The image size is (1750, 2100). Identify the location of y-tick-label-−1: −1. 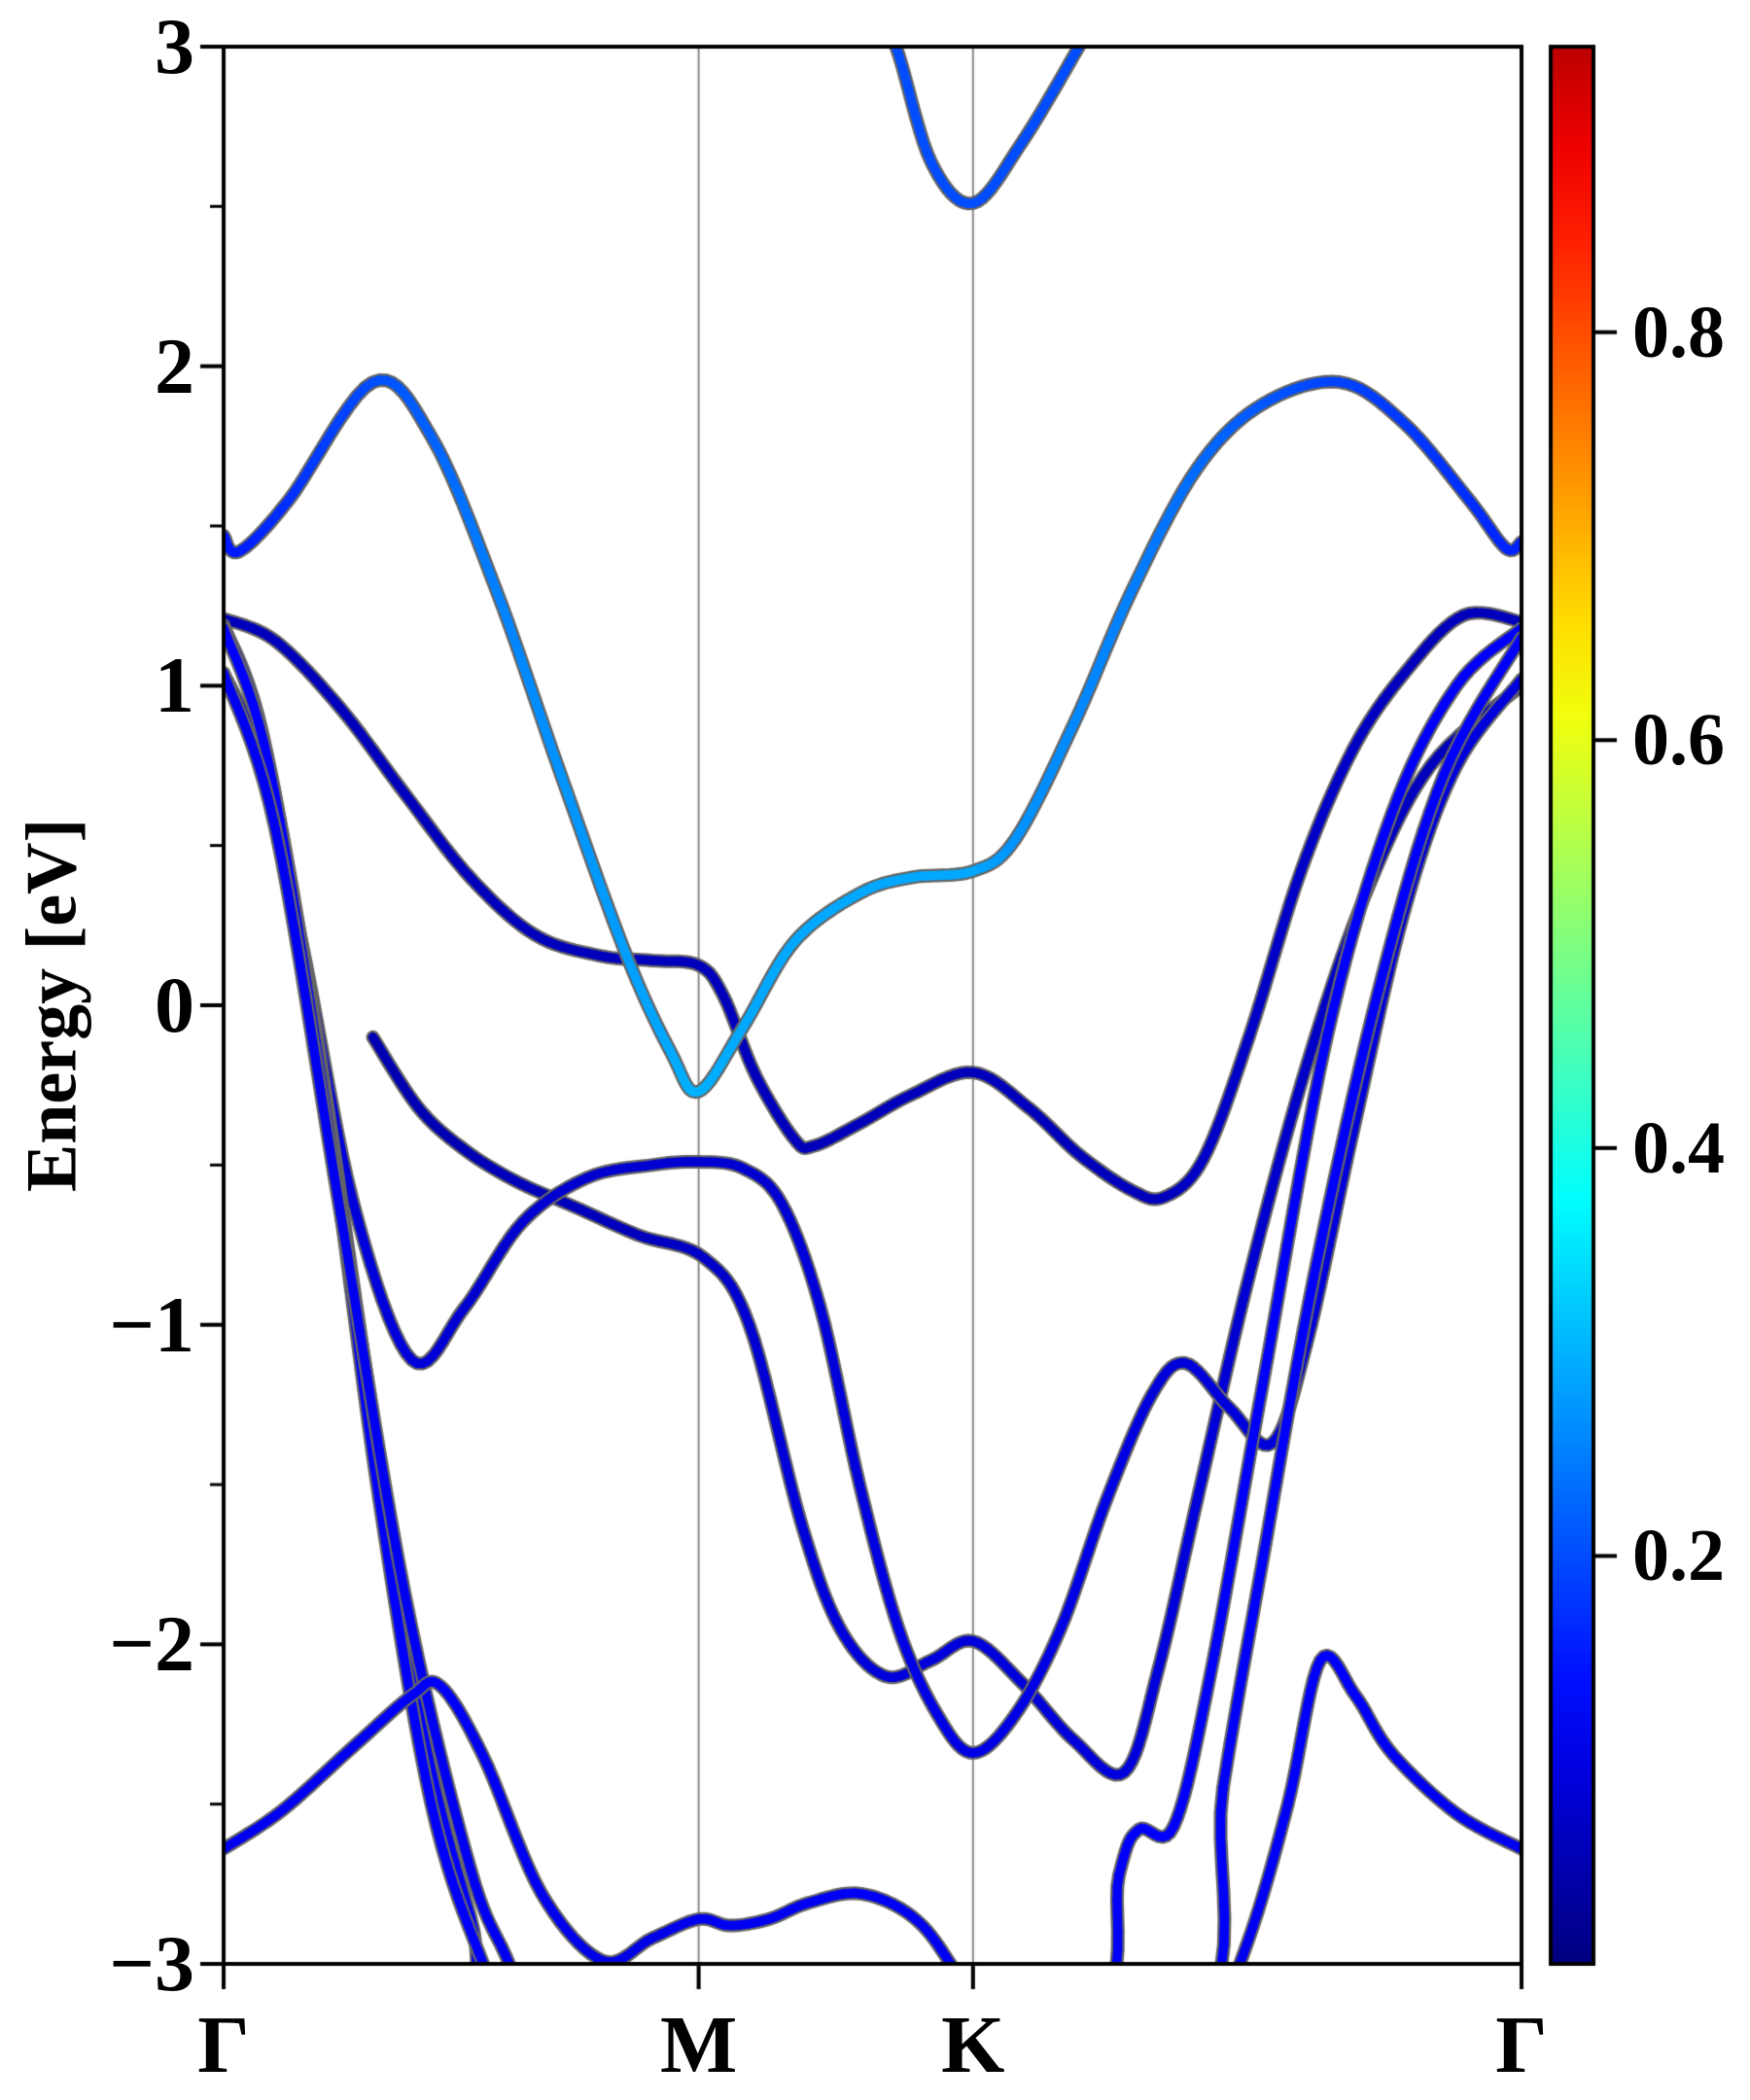
(151, 1324).